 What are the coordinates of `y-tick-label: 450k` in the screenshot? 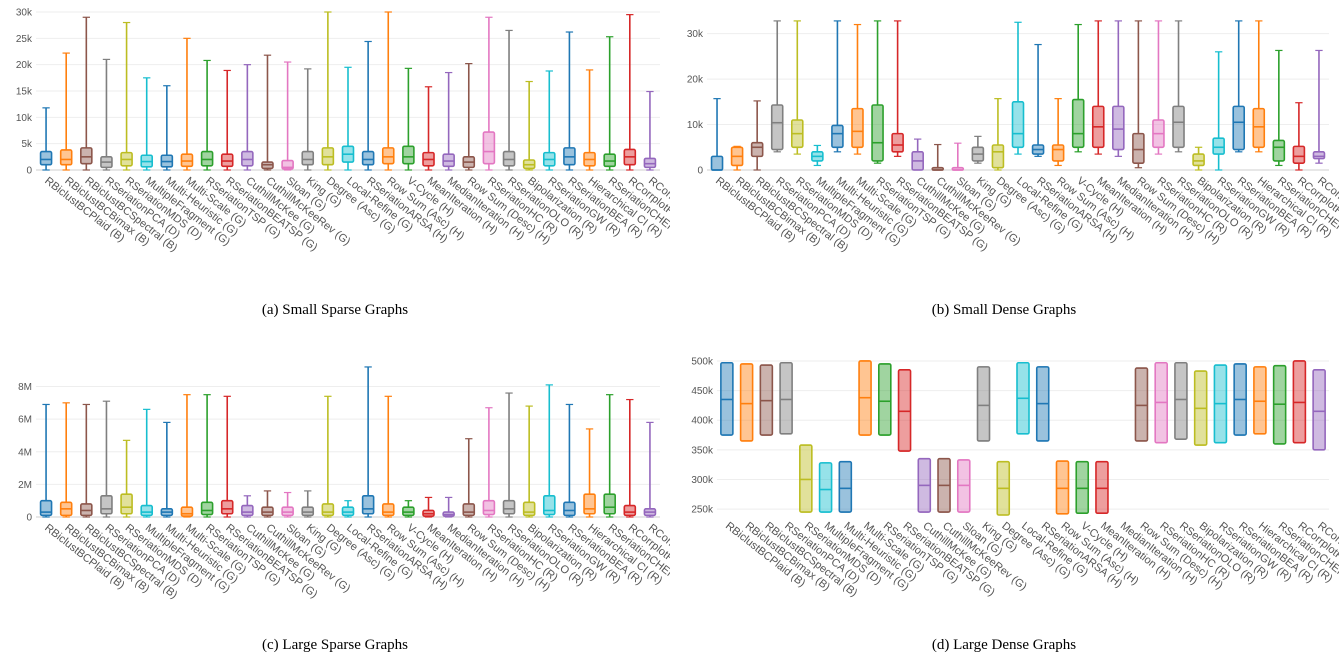 It's located at (702, 391).